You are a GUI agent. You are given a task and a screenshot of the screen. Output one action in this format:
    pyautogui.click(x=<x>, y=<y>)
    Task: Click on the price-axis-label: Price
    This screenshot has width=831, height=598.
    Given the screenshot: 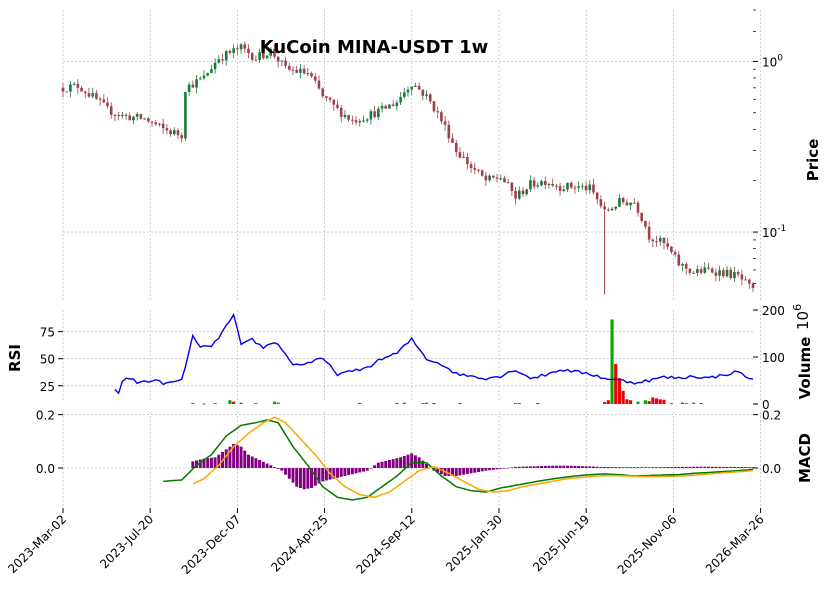 What is the action you would take?
    pyautogui.click(x=813, y=160)
    